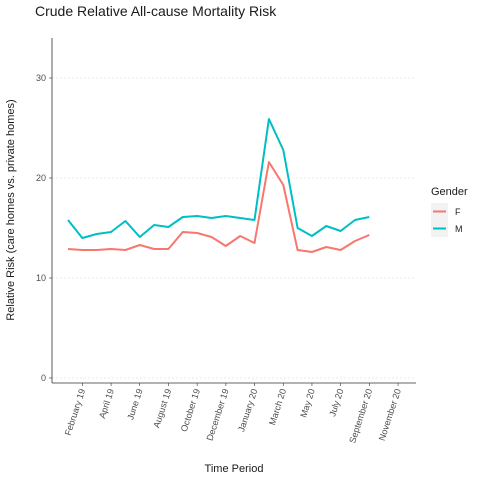 Image resolution: width=480 pixels, height=480 pixels. Describe the element at coordinates (459, 229) in the screenshot. I see `legend-label-m: M` at that location.